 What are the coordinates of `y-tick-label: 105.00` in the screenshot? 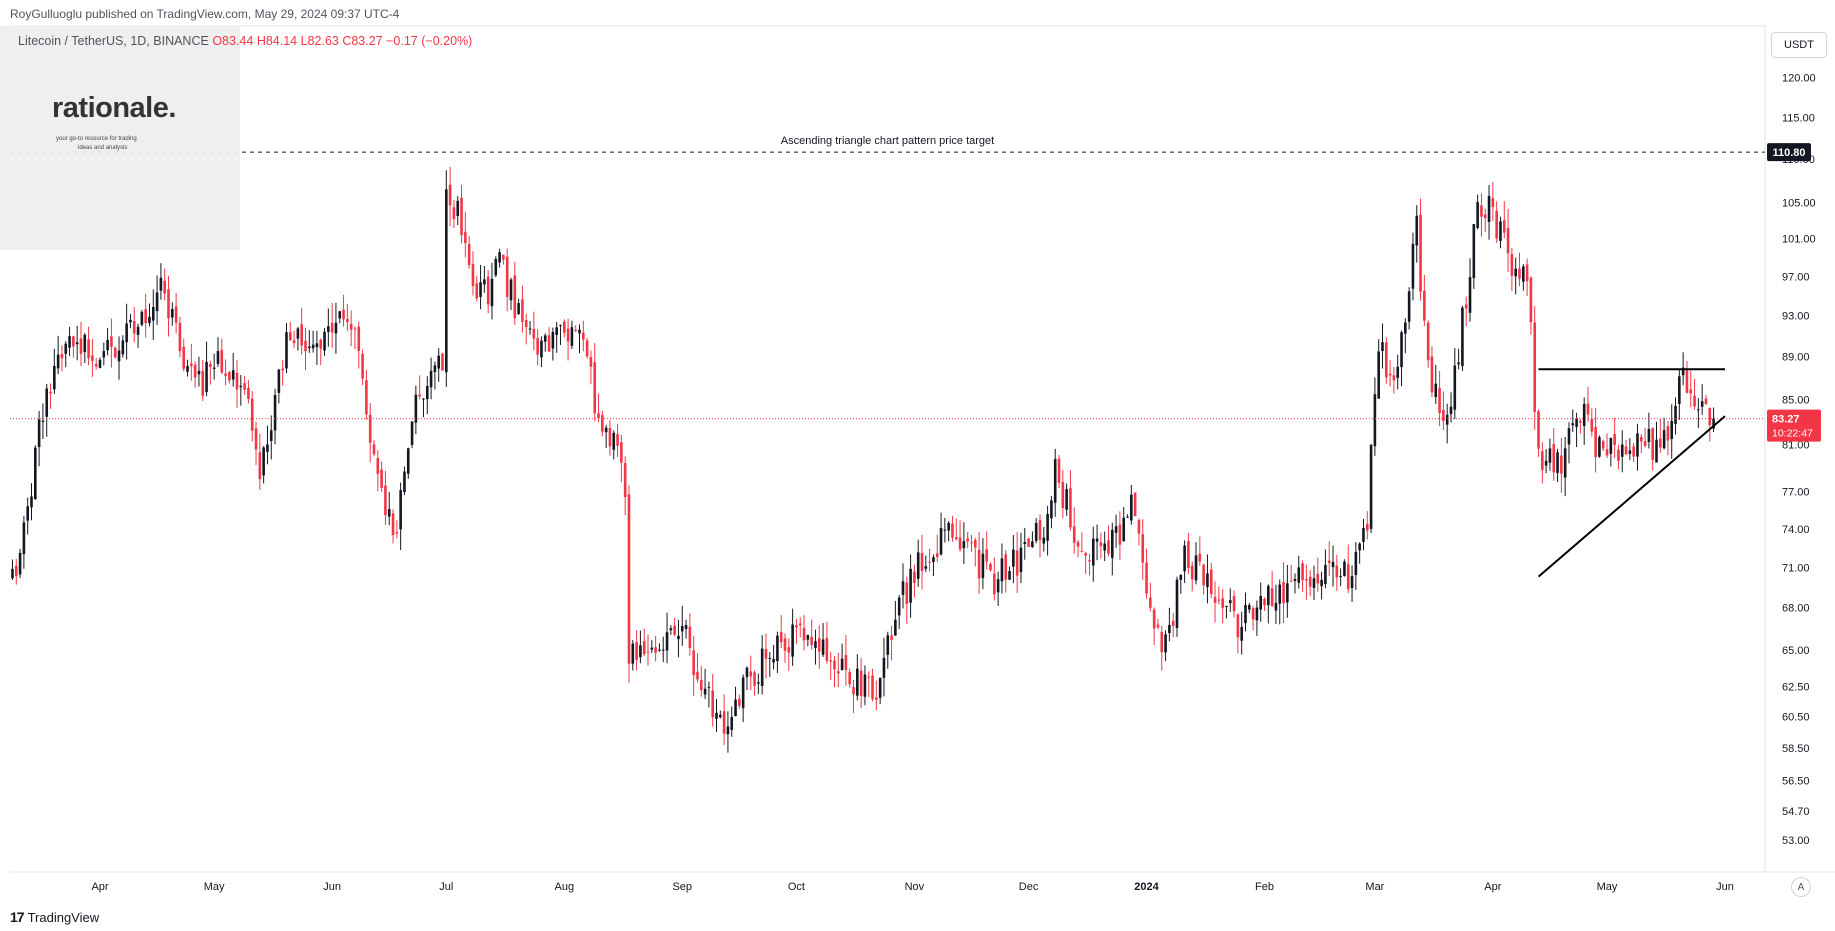 It's located at (1799, 203).